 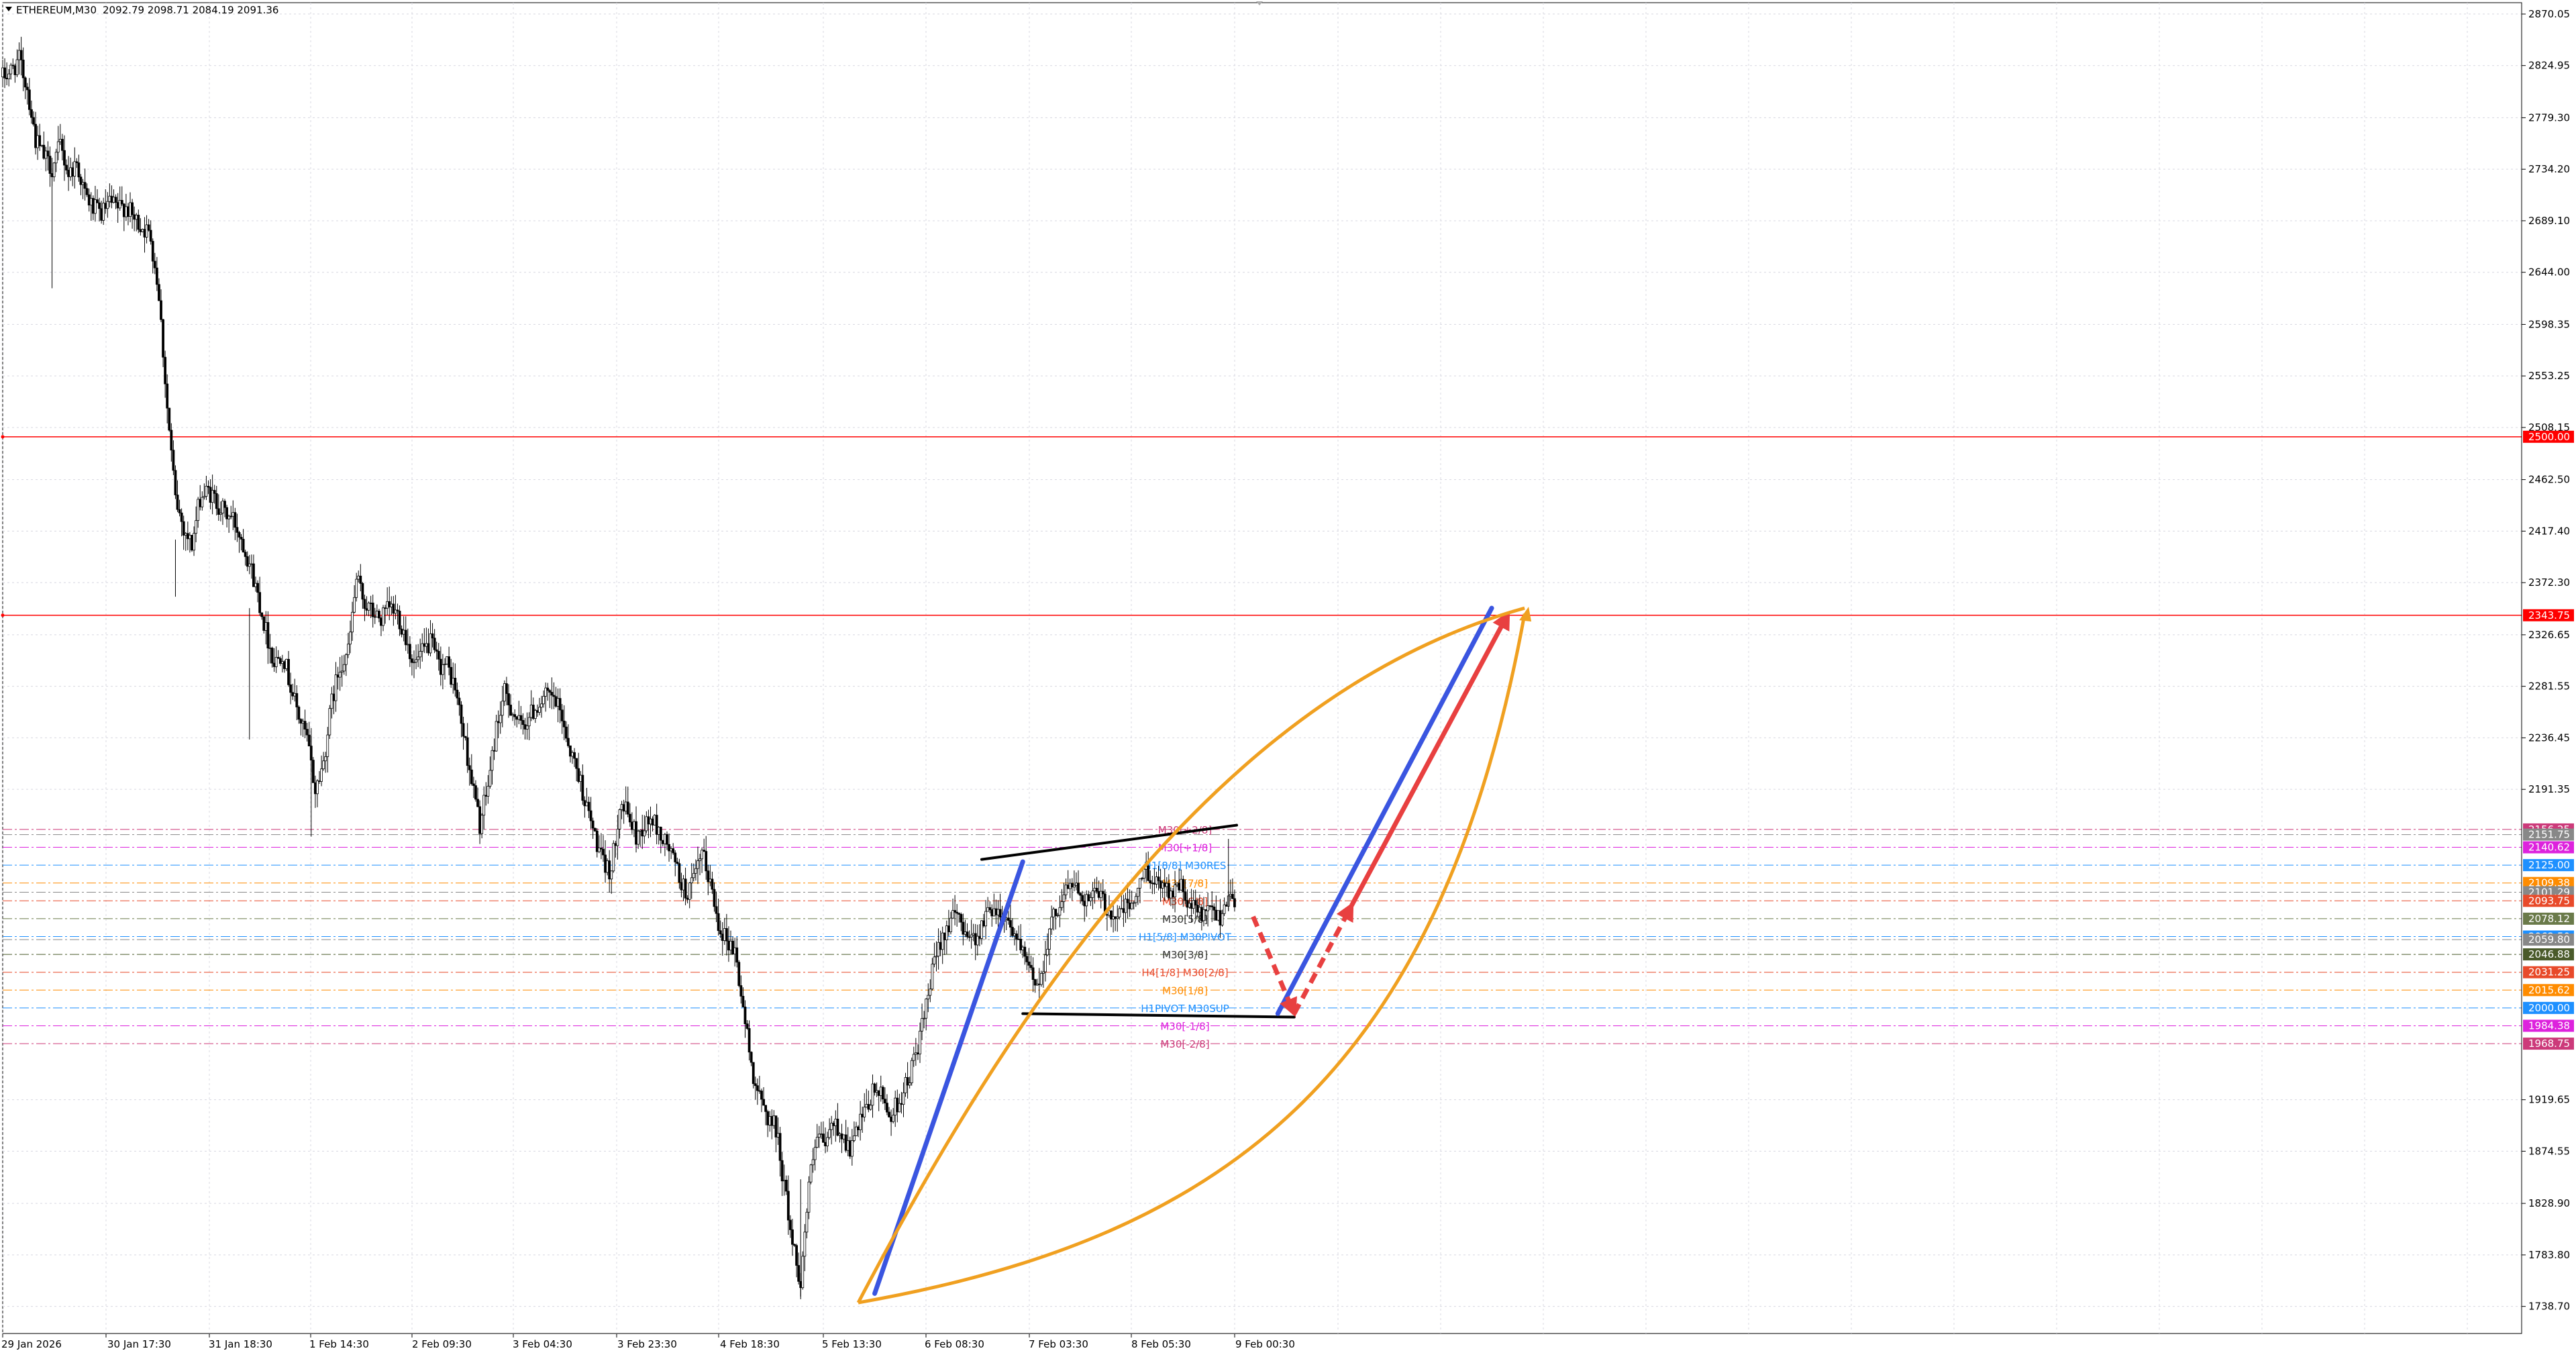 What do you see at coordinates (442, 1344) in the screenshot?
I see `x-tick-label: 2 Feb 09:30` at bounding box center [442, 1344].